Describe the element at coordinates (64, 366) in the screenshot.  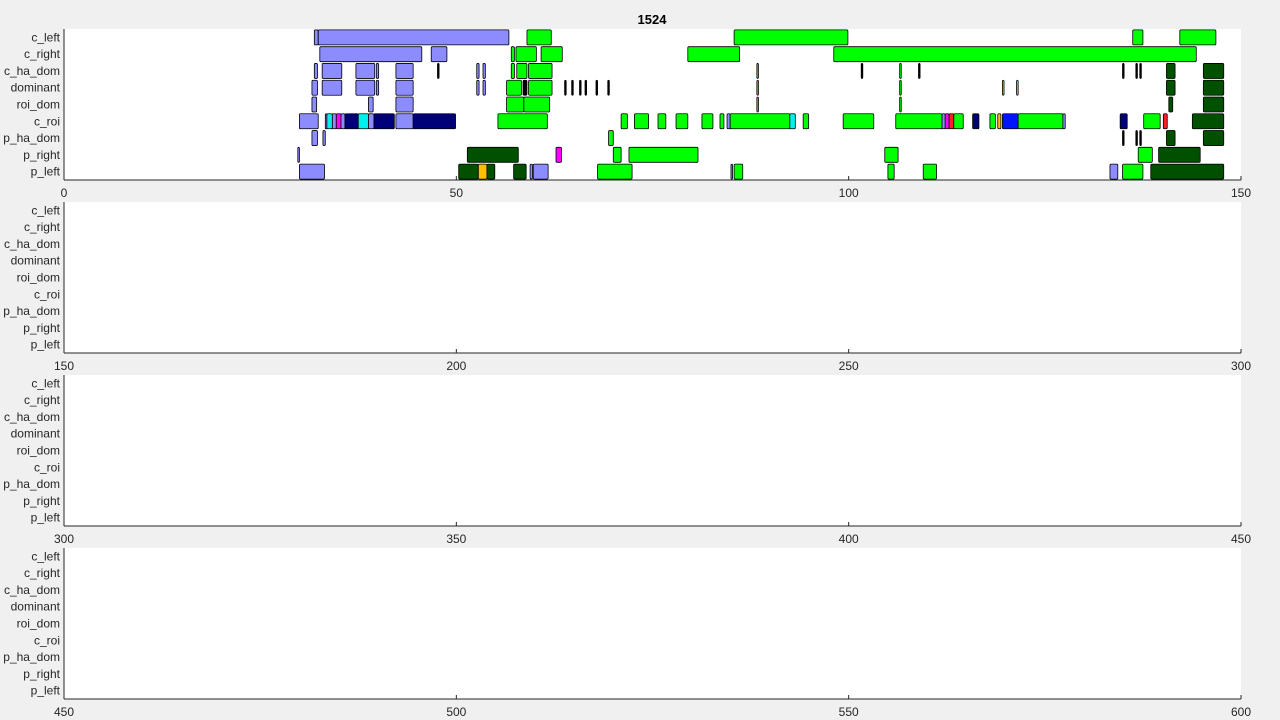
I see `x-tick-label: 150` at that location.